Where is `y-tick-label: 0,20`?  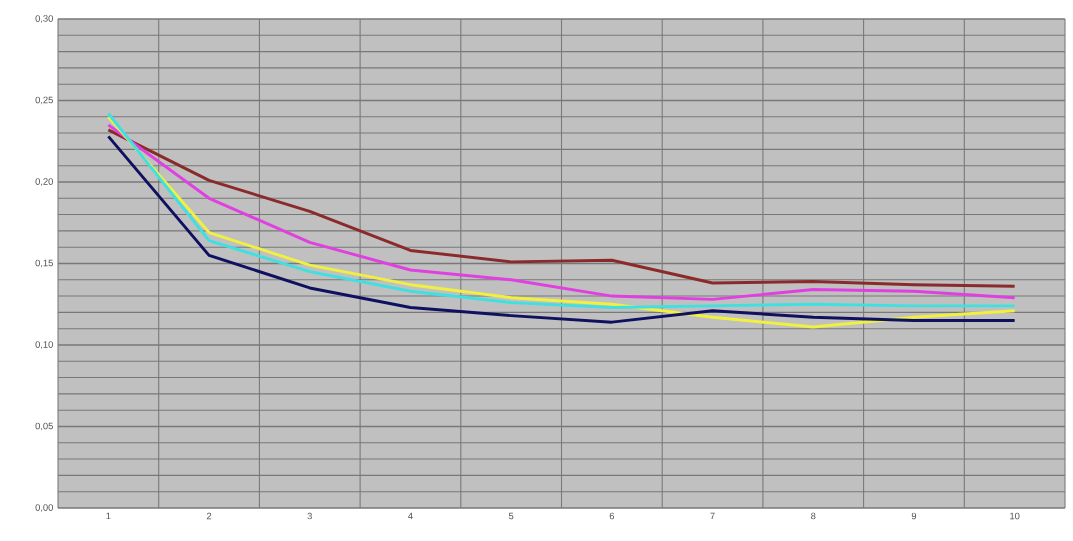
y-tick-label: 0,20 is located at coordinates (44, 182).